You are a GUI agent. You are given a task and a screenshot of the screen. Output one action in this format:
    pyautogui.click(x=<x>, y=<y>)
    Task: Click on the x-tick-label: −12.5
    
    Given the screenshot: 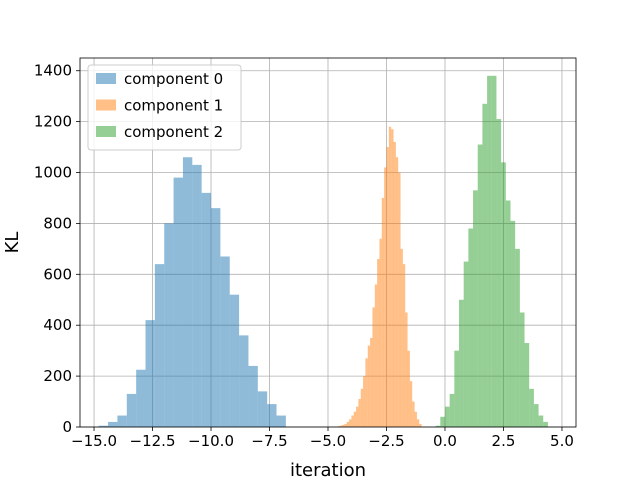 What is the action you would take?
    pyautogui.click(x=153, y=441)
    